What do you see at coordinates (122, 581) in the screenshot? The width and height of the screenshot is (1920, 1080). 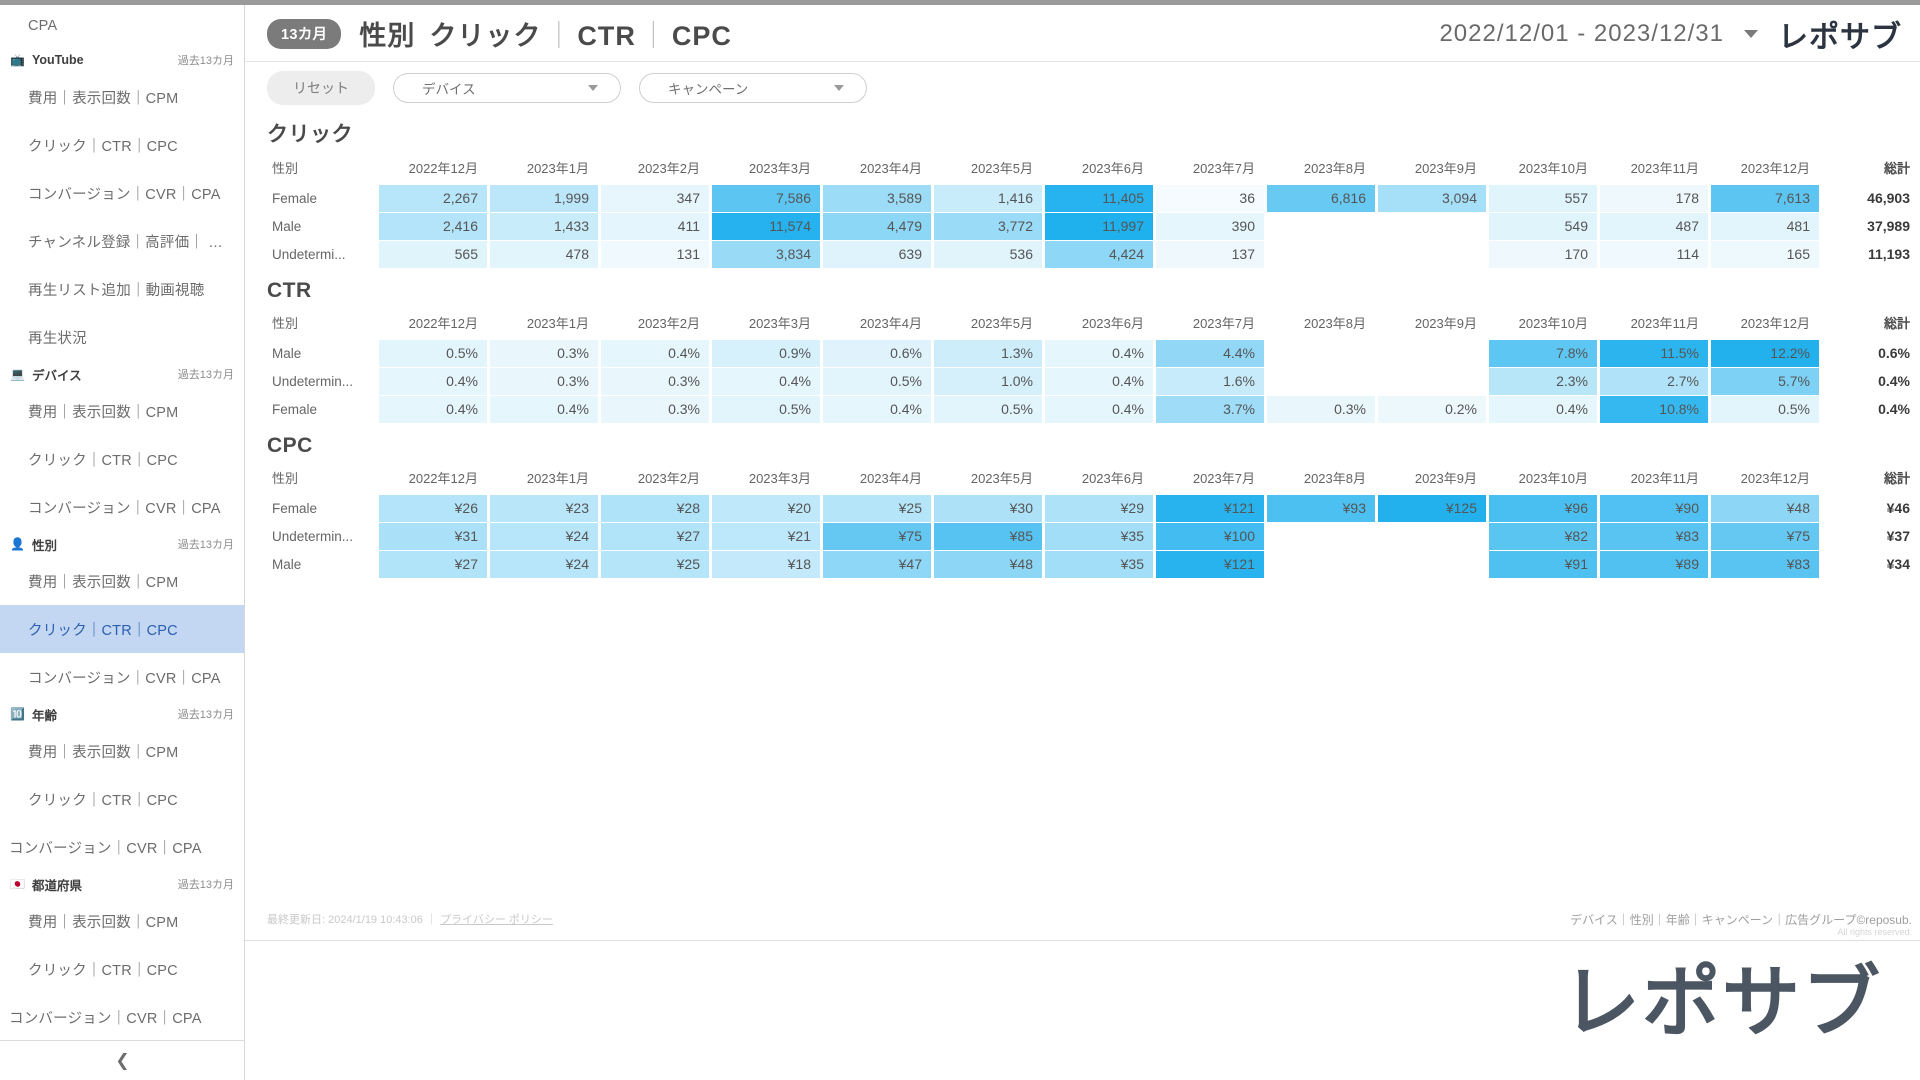 I see `sidebar-item-性別-0: 費用｜表示回数｜CPM` at bounding box center [122, 581].